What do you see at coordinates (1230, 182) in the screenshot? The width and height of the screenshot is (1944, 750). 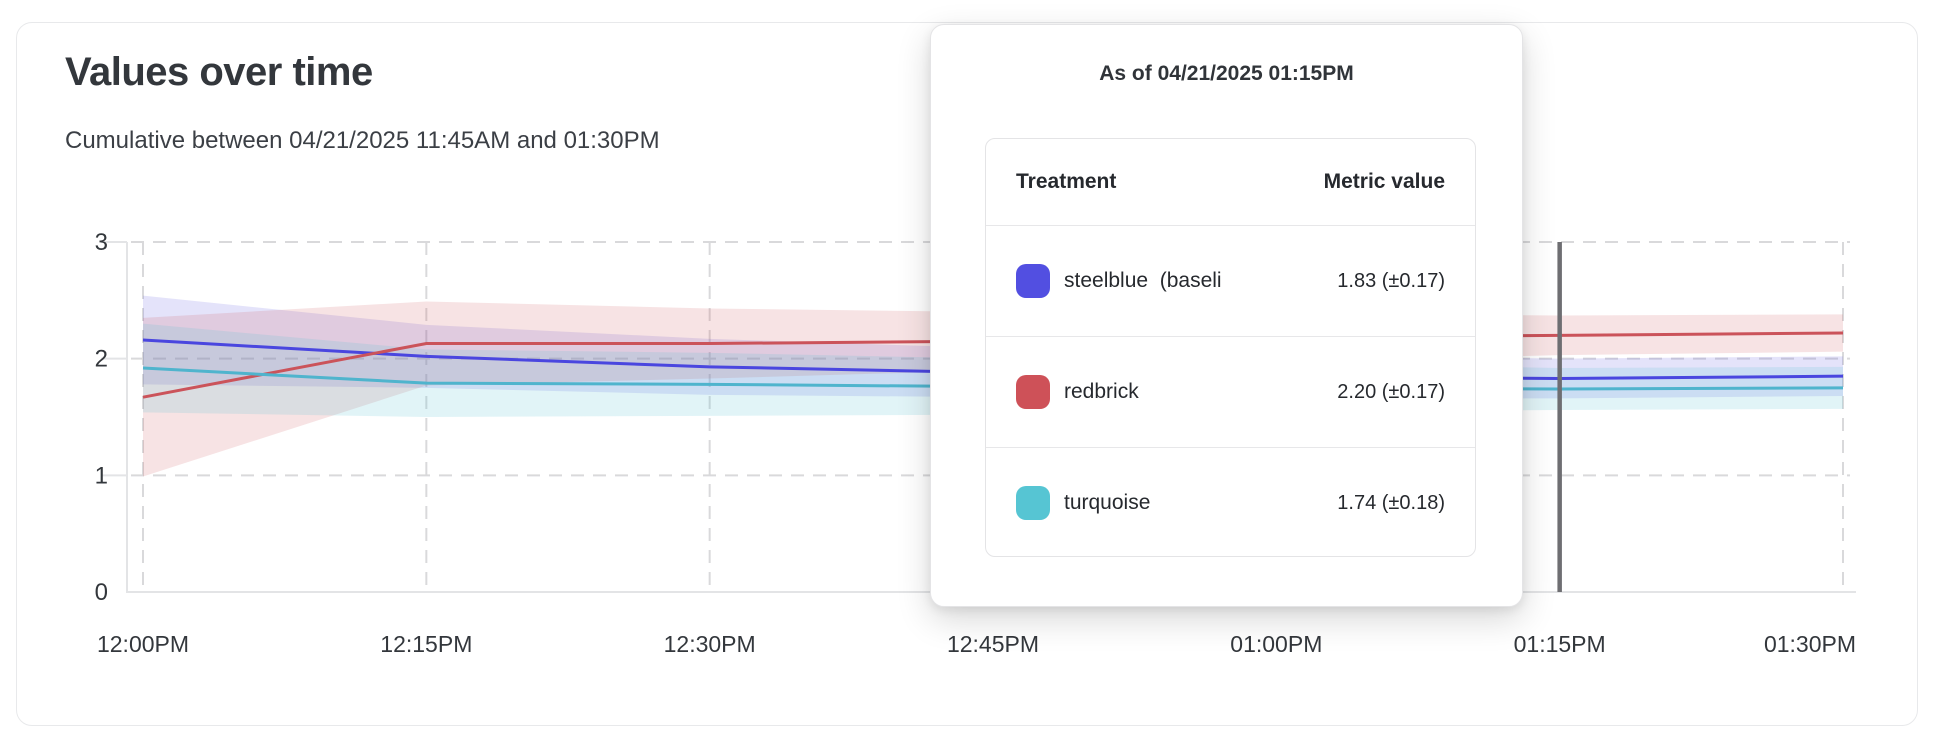 I see `tooltip-table-header: Treatment Metric value` at bounding box center [1230, 182].